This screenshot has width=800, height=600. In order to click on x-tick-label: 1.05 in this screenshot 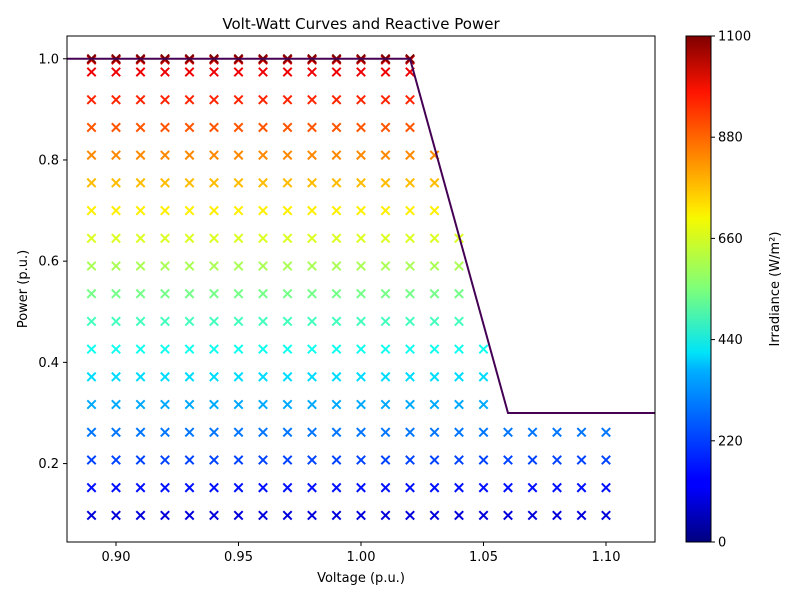, I will do `click(483, 557)`.